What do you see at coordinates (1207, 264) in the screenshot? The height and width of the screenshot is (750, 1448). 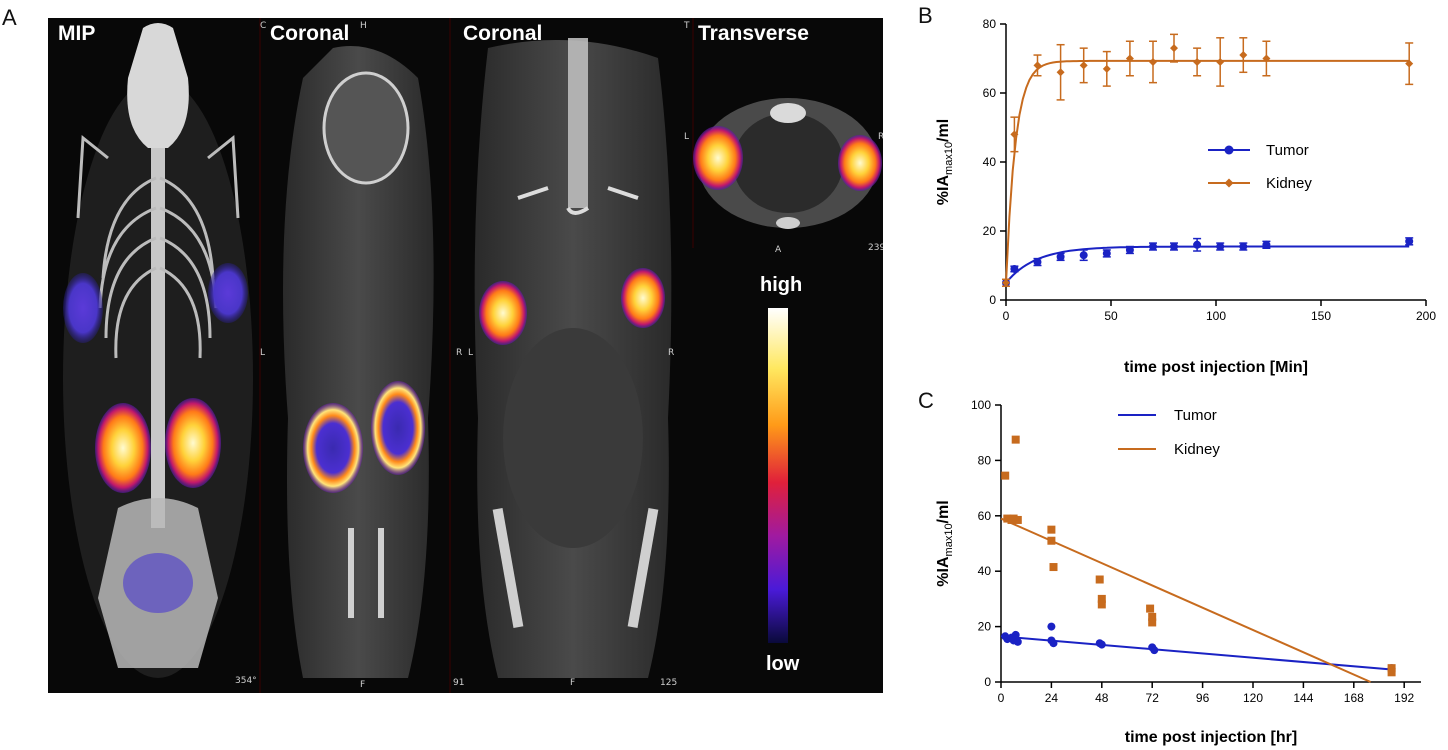 I see `fit-curve-tumor` at bounding box center [1207, 264].